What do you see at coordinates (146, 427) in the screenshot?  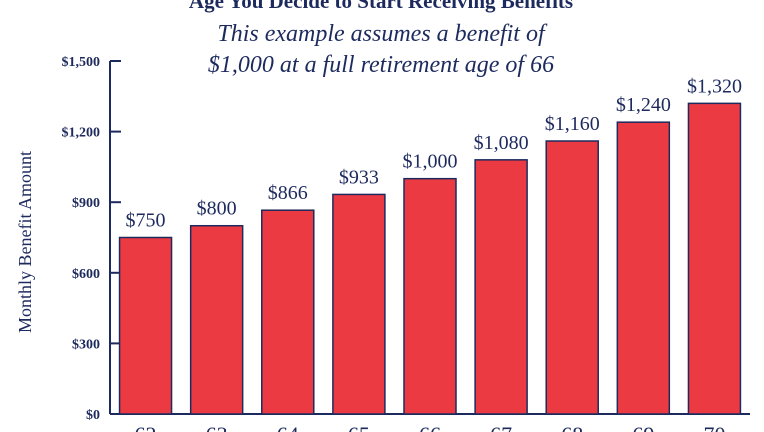 I see `x-category-label: 62` at bounding box center [146, 427].